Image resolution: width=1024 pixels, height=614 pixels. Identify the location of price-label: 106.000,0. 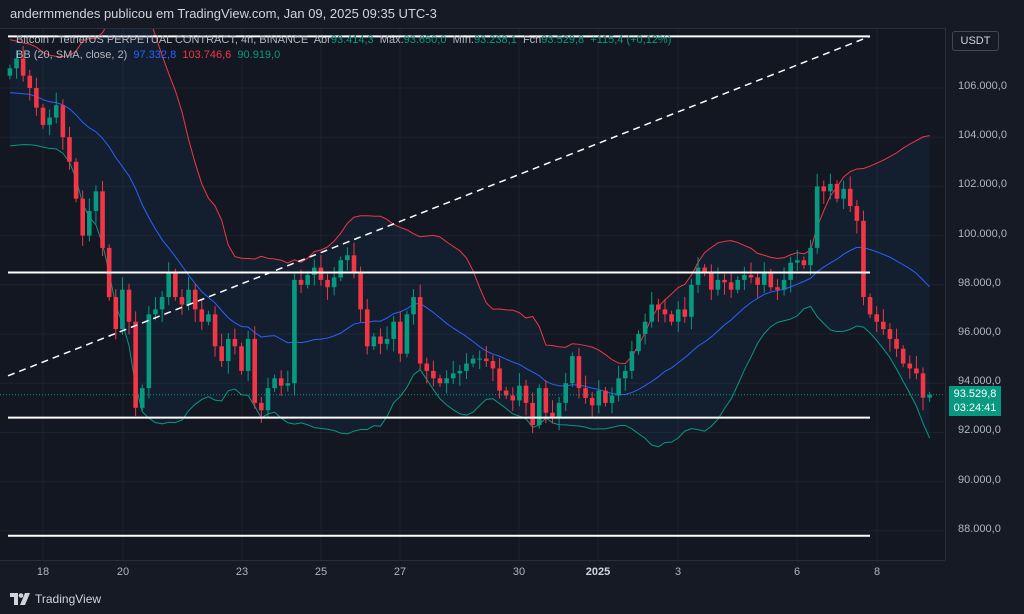
(982, 86).